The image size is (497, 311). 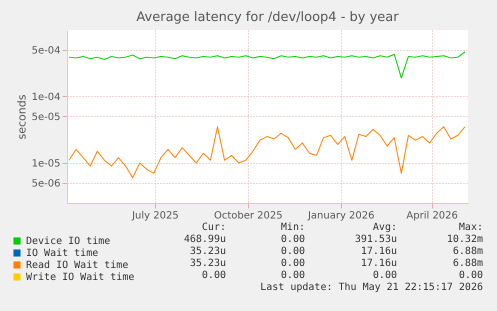 I want to click on x-tick-label: October 2025, so click(x=248, y=216).